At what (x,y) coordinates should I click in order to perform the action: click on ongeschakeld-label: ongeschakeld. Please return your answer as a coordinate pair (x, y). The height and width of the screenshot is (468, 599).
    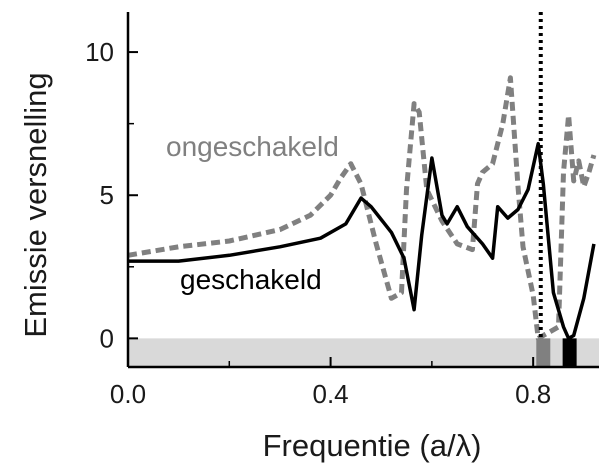
    Looking at the image, I should click on (252, 146).